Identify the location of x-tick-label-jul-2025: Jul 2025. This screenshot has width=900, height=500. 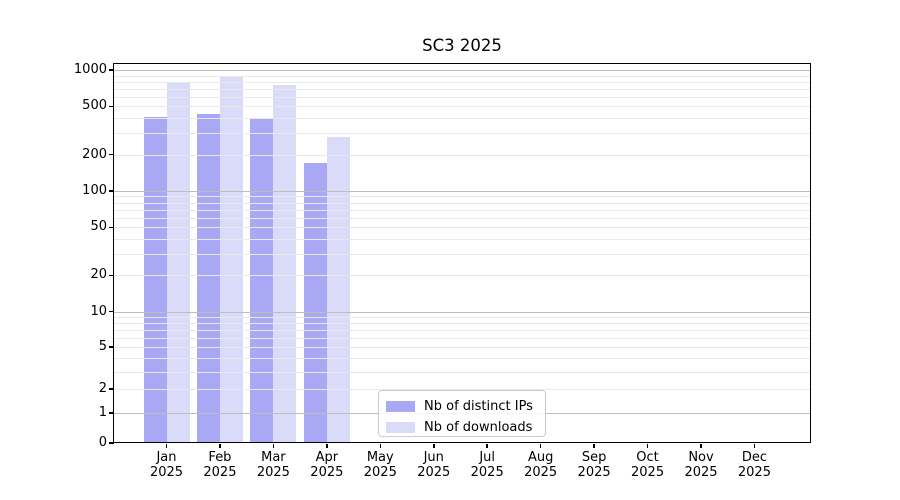
(487, 465).